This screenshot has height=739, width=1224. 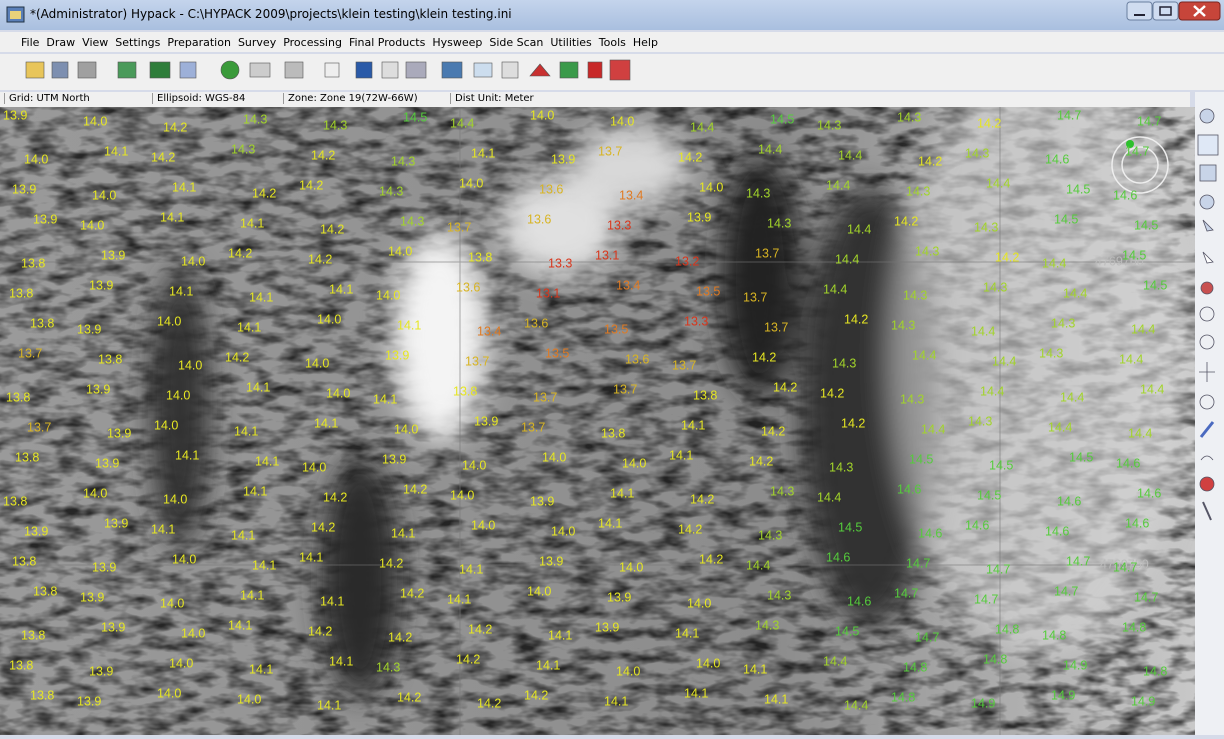 What do you see at coordinates (536, 323) in the screenshot?
I see `sounding: 13.6` at bounding box center [536, 323].